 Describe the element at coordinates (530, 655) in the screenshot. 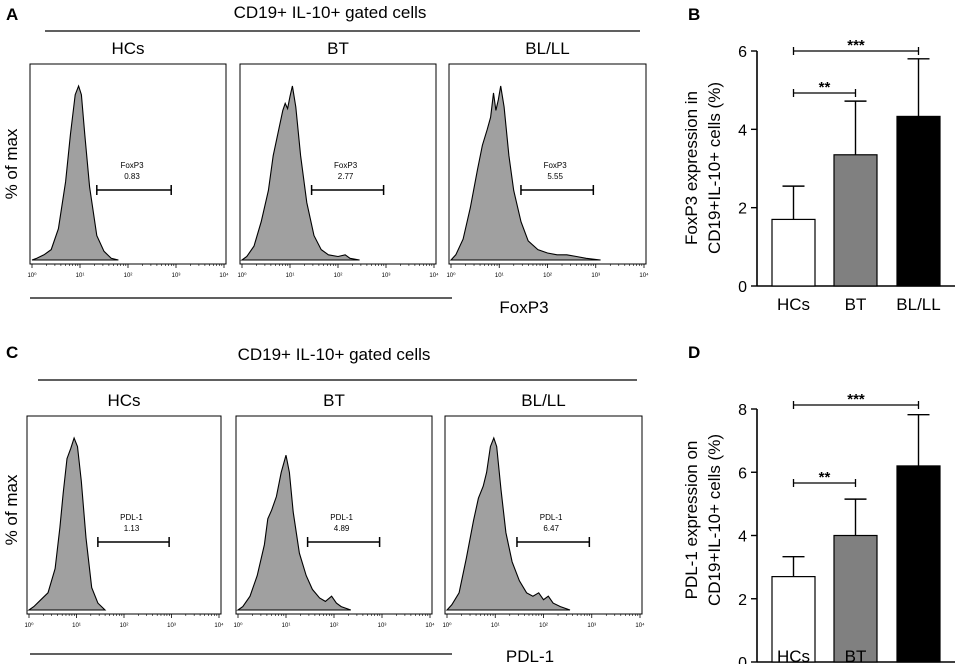

I see `x-axis-label-C: PDL-1` at that location.